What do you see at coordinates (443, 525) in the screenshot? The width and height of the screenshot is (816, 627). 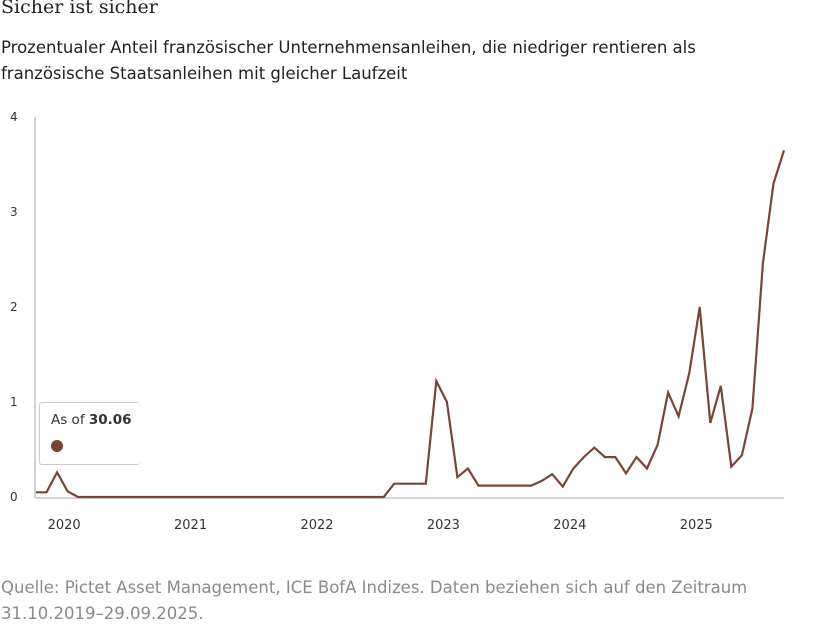 I see `x-tick-label: 2023` at bounding box center [443, 525].